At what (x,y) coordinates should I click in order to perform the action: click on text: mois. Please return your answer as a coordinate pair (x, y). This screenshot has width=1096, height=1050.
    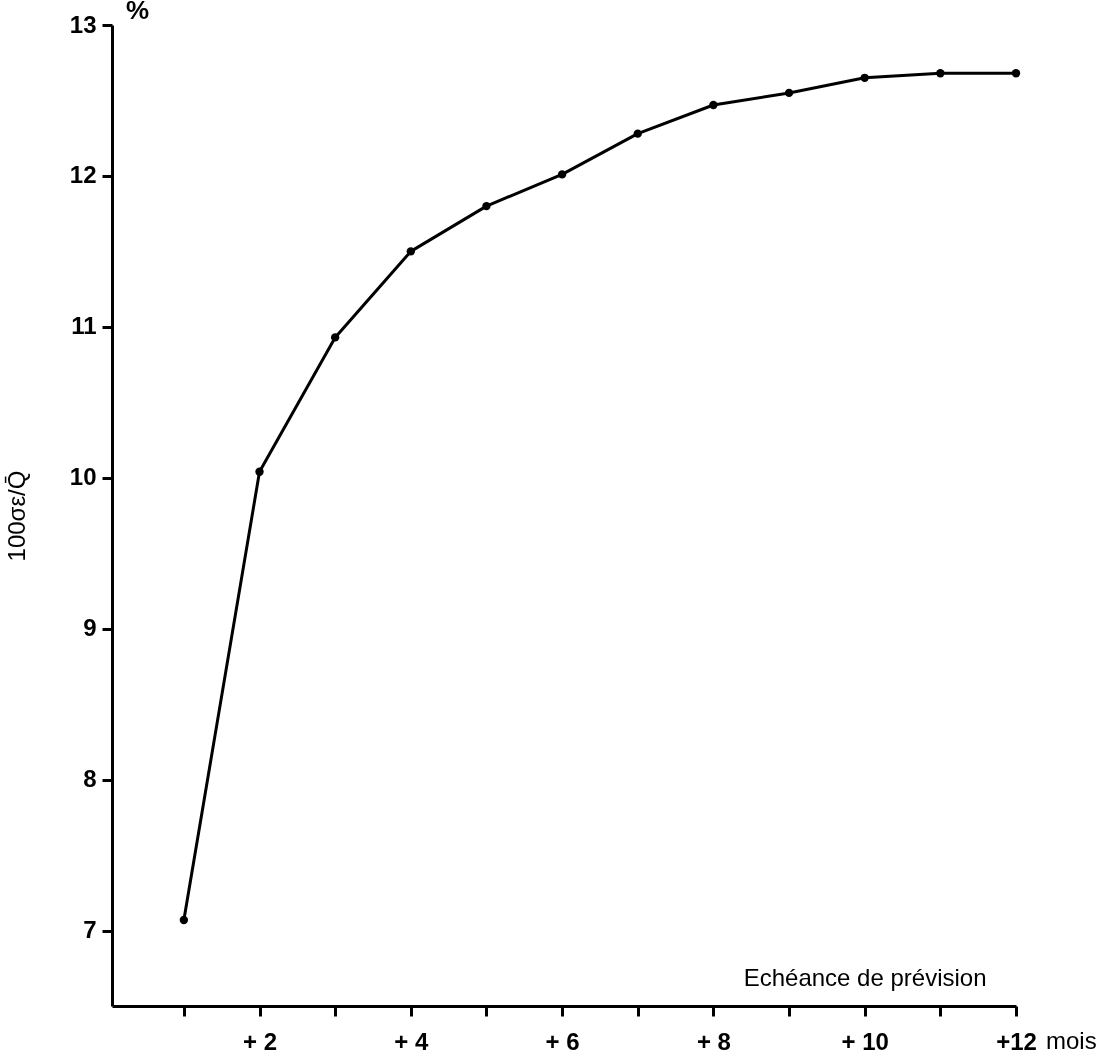
    Looking at the image, I should click on (1071, 1038).